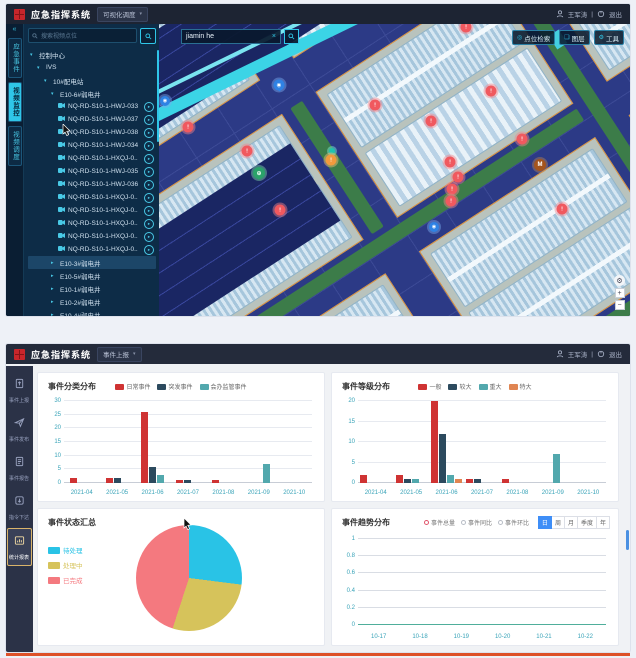 This screenshot has width=636, height=658. Describe the element at coordinates (544, 522) in the screenshot. I see `period-button-日: 日` at that location.